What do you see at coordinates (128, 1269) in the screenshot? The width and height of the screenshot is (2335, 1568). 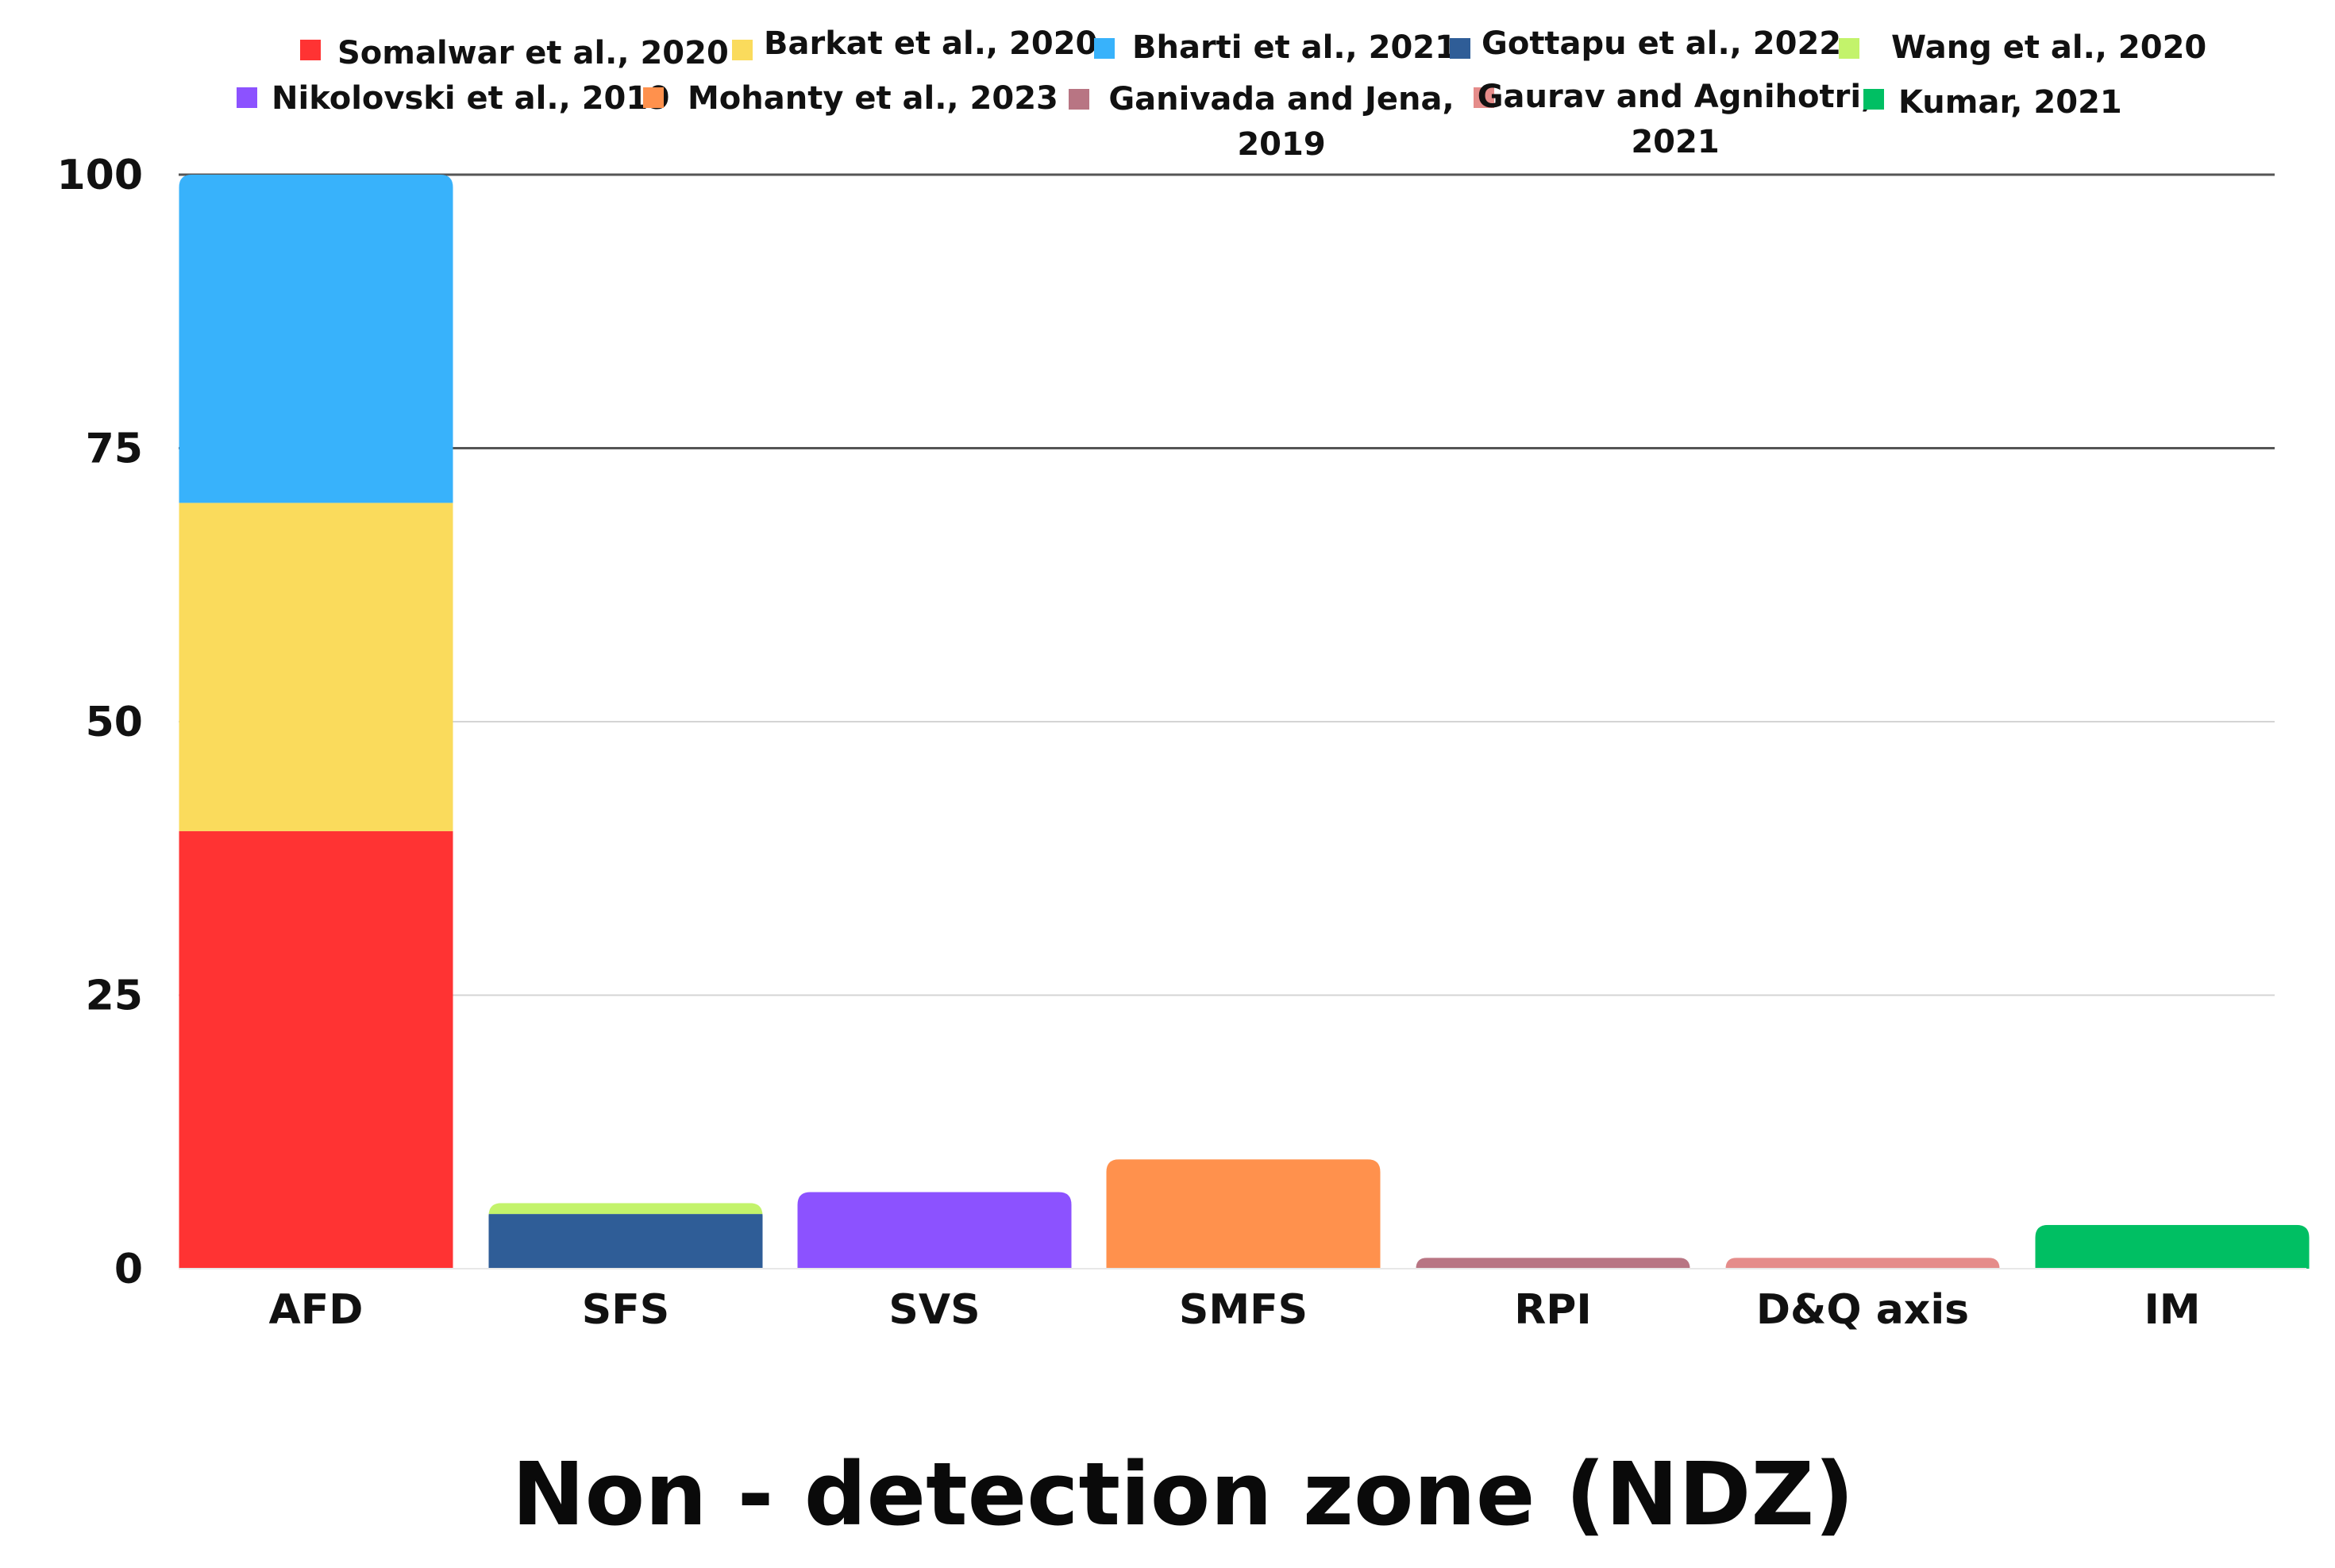 I see `y-tick-label: 0` at bounding box center [128, 1269].